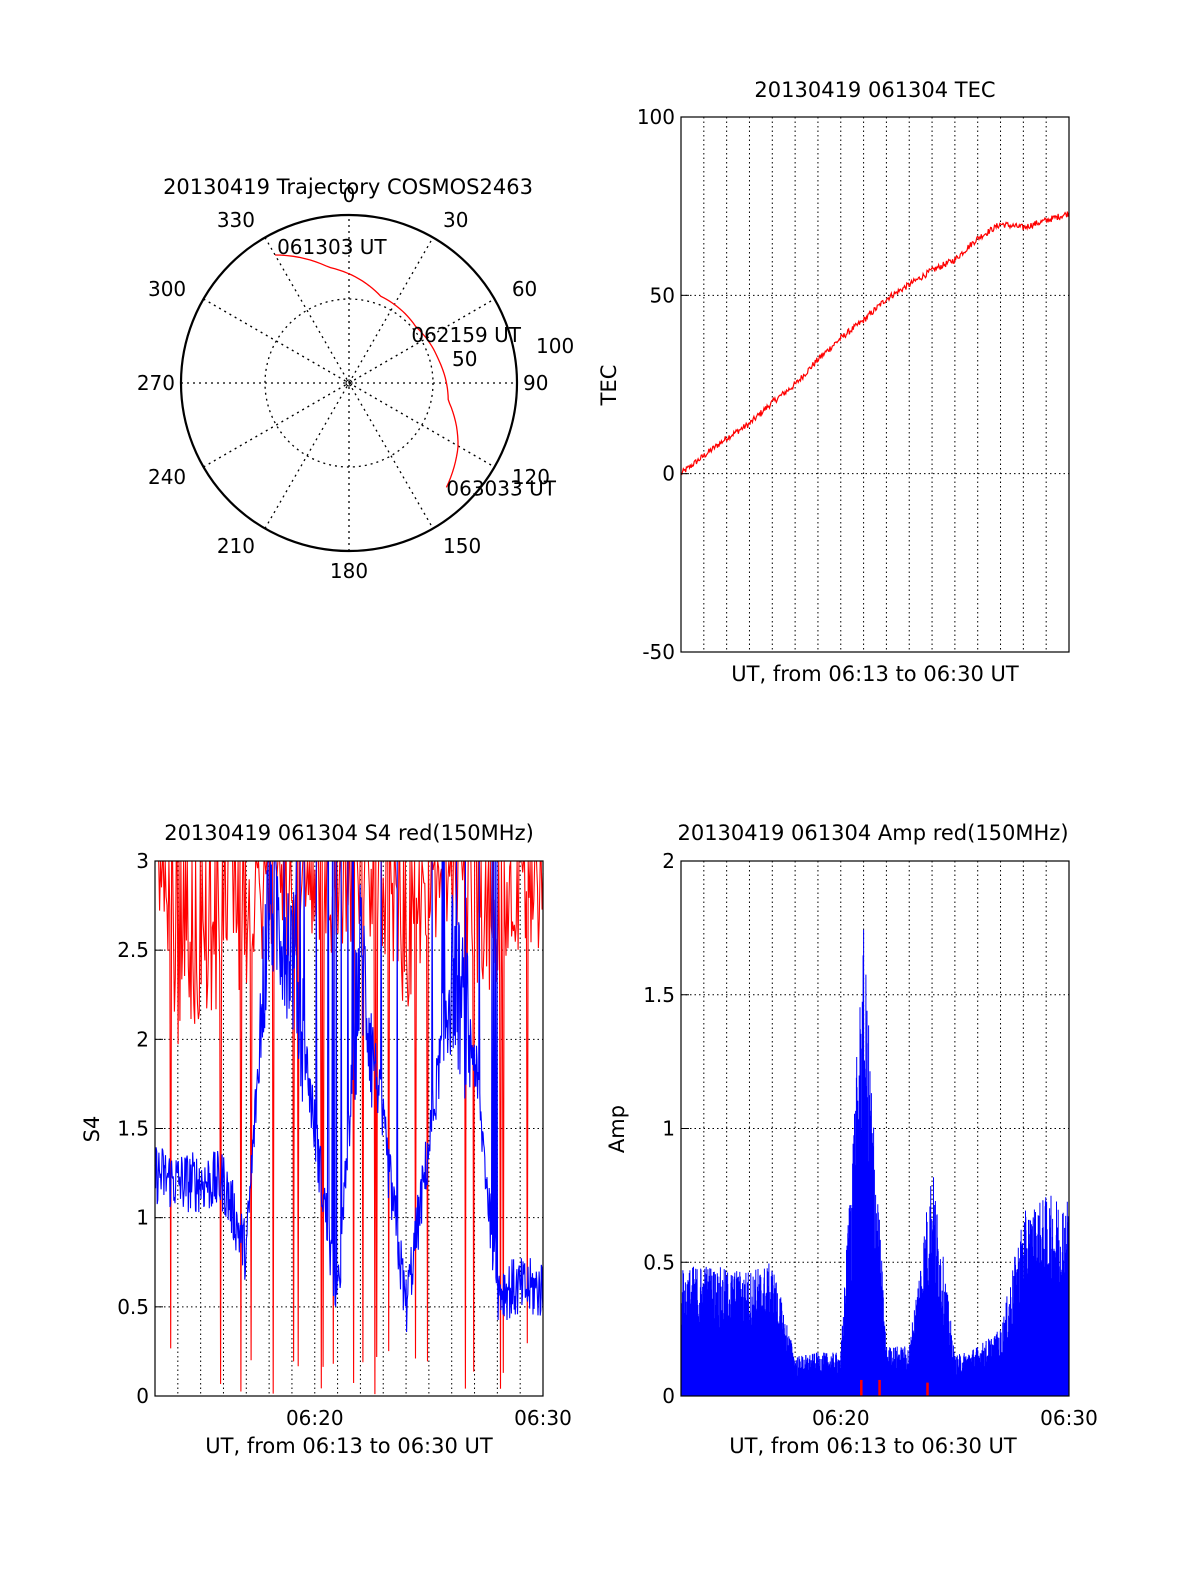 The height and width of the screenshot is (1575, 1200). Describe the element at coordinates (531, 477) in the screenshot. I see `polar-angle-label: 120` at that location.